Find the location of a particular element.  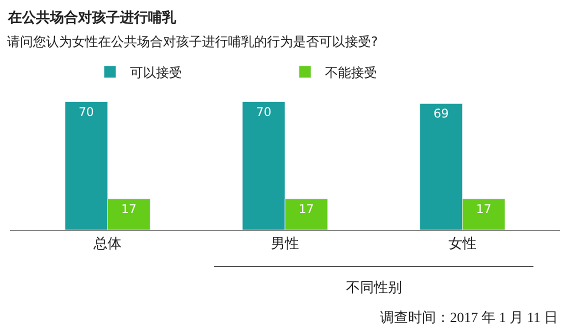

x-tick-label: 总体 is located at coordinates (107, 244).